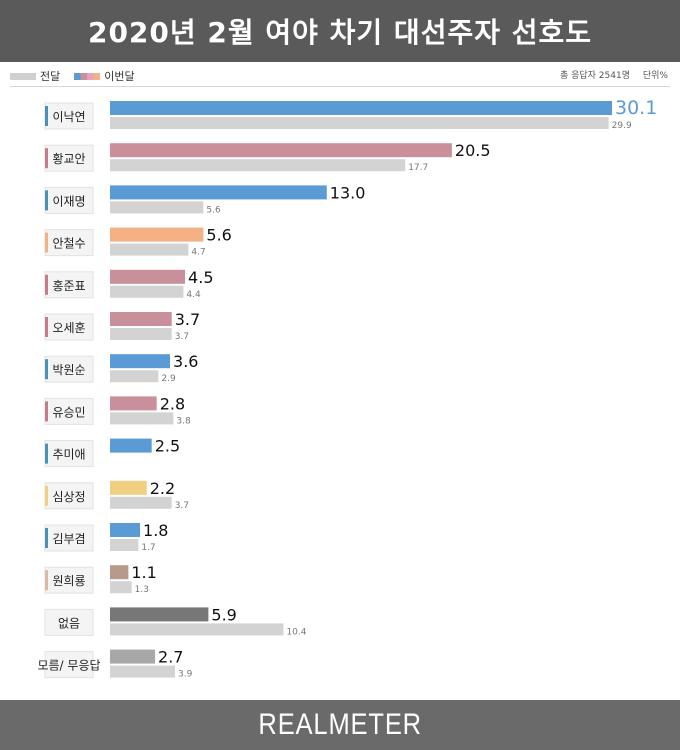 Image resolution: width=680 pixels, height=750 pixels. Describe the element at coordinates (193, 295) in the screenshot. I see `bar-previous-label: 4.4` at that location.